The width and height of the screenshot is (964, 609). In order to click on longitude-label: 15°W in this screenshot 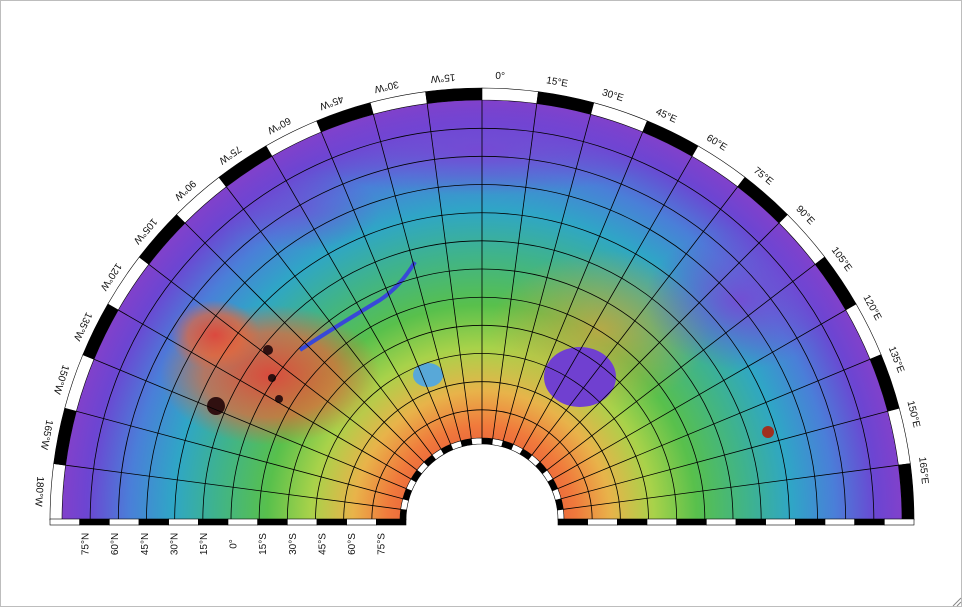, I will do `click(443, 77)`.